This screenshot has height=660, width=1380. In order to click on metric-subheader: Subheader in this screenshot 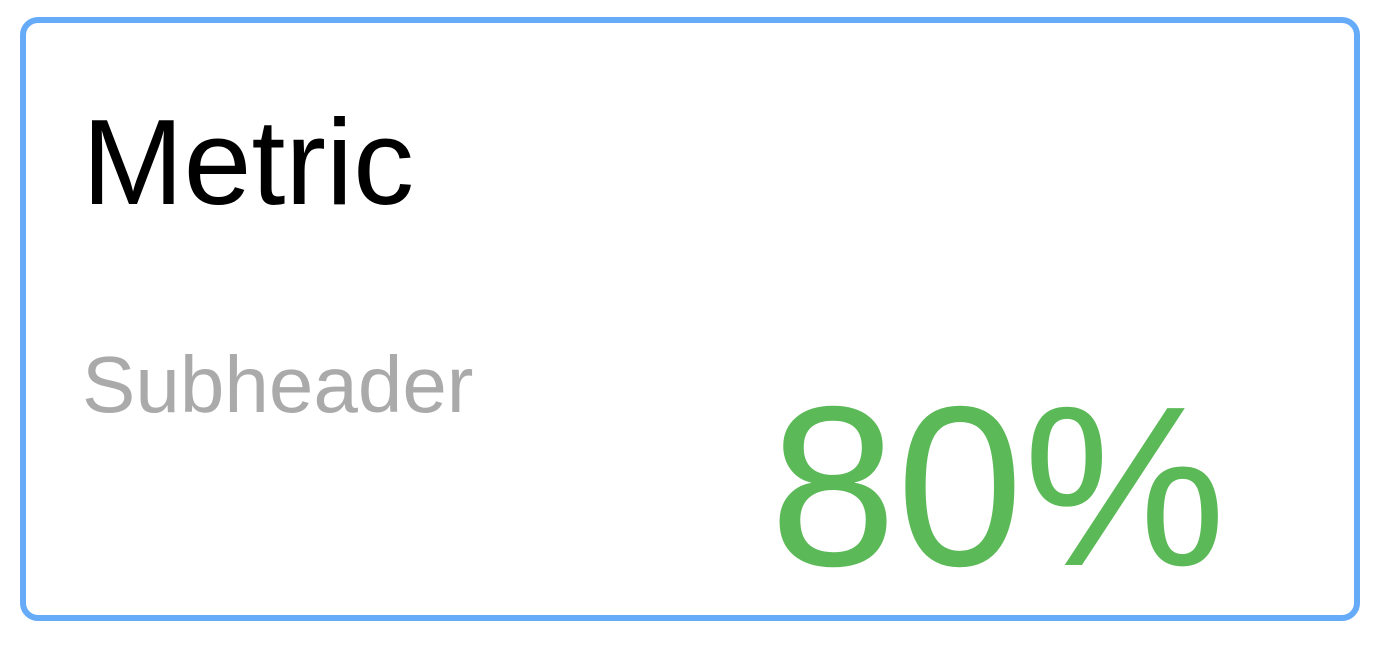, I will do `click(278, 384)`.